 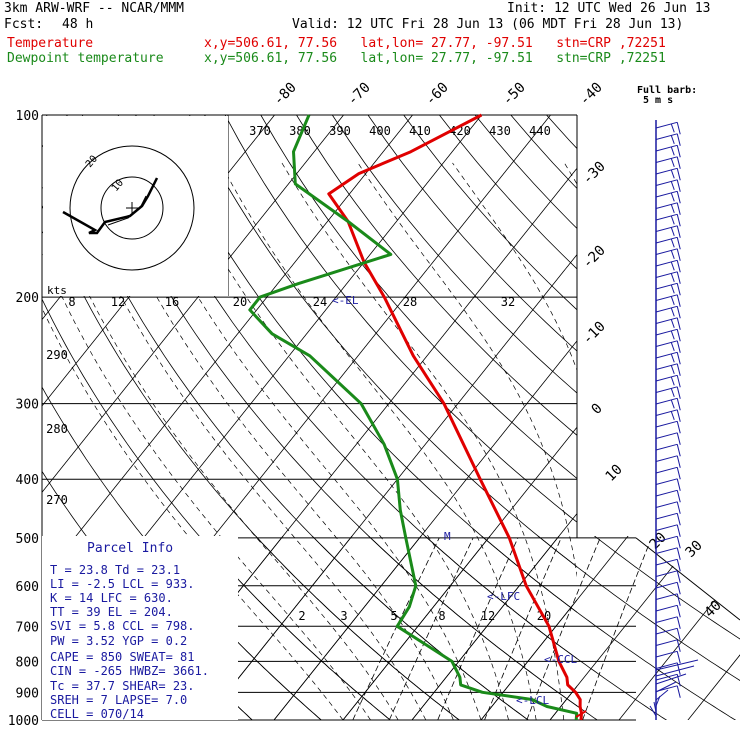 I want to click on theta-label: 380, so click(x=300, y=131).